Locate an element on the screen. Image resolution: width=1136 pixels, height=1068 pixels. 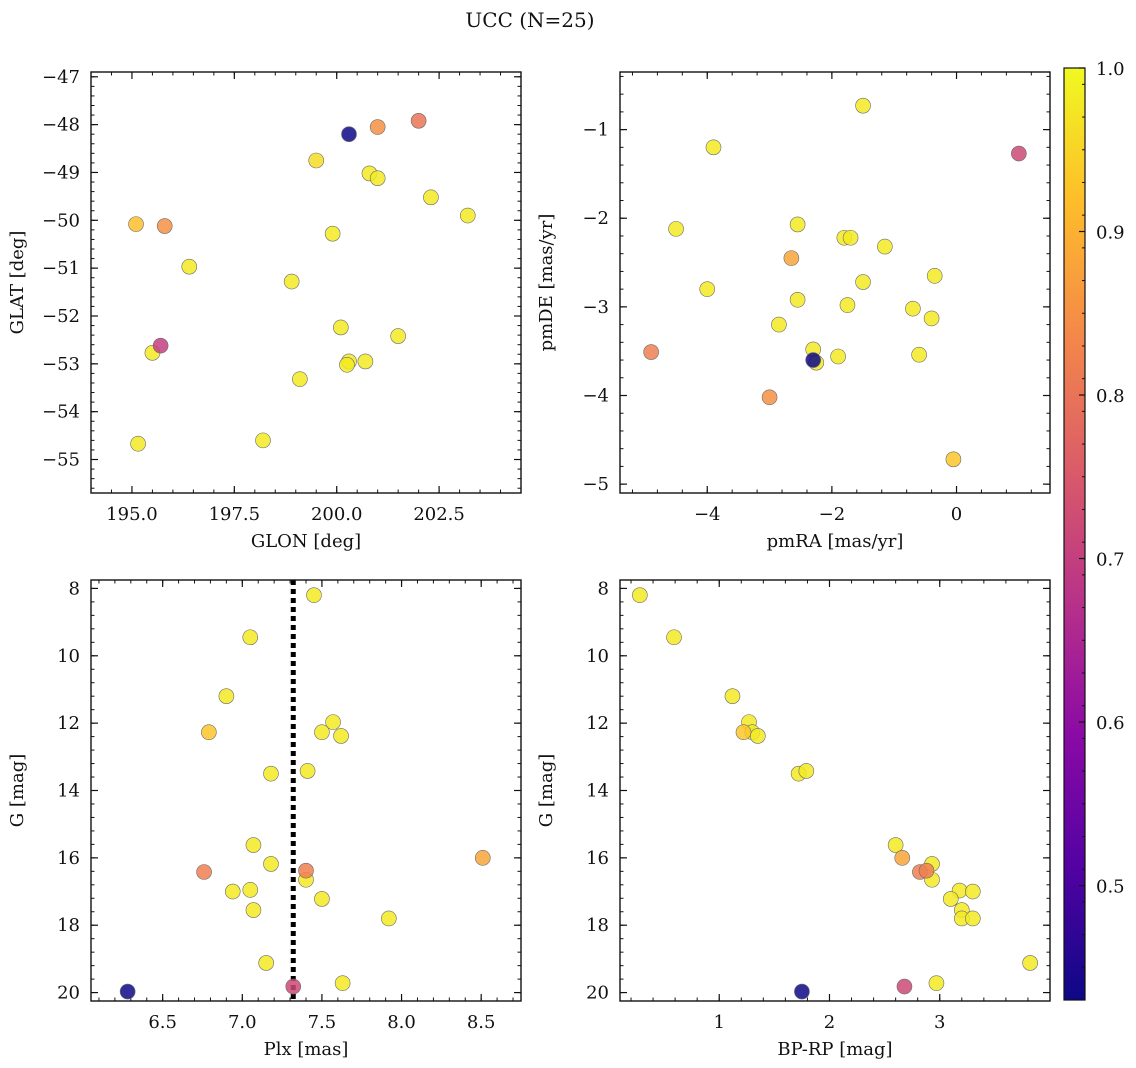
y-tick-label: −55 is located at coordinates (61, 460).